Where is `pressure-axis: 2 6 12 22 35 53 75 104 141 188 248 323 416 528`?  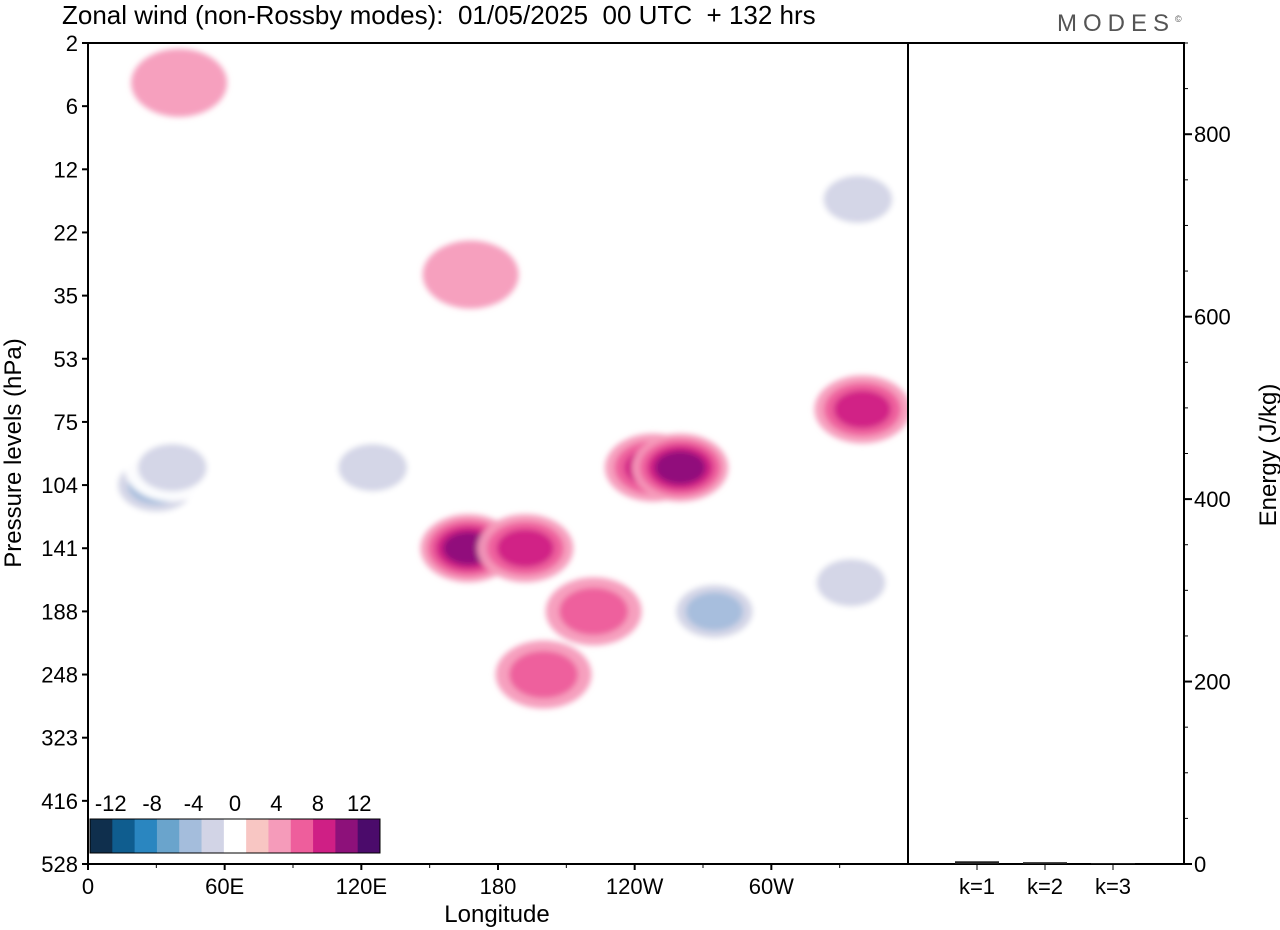
pressure-axis: 2 6 12 22 35 53 75 104 141 188 248 323 416 528 is located at coordinates (64, 454).